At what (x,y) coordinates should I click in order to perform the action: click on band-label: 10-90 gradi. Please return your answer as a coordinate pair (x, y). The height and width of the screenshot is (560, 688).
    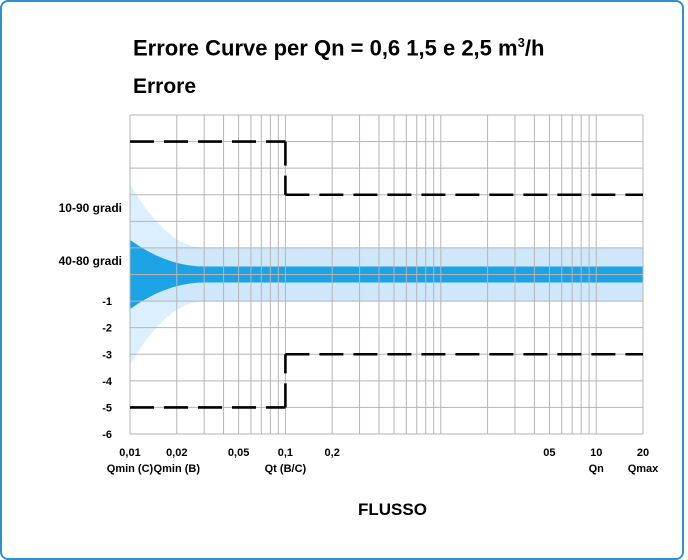
    Looking at the image, I should click on (90, 208).